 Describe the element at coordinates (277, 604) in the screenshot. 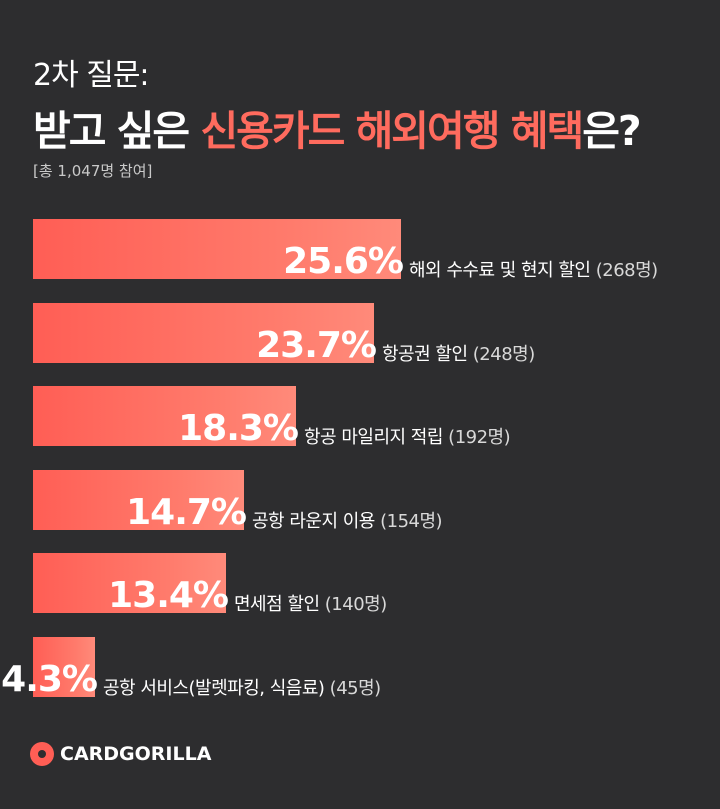

I see `category-name: 면세점 할인` at that location.